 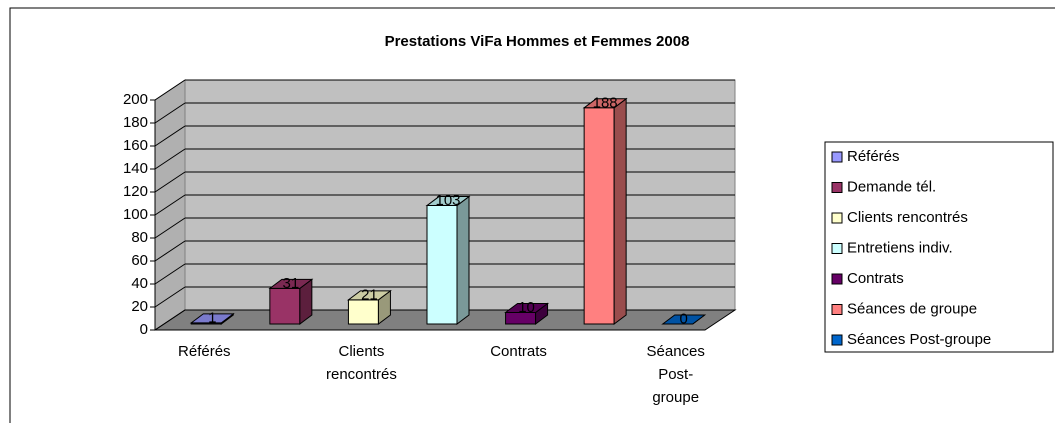 What do you see at coordinates (135, 168) in the screenshot?
I see `y-tick-label: 140` at bounding box center [135, 168].